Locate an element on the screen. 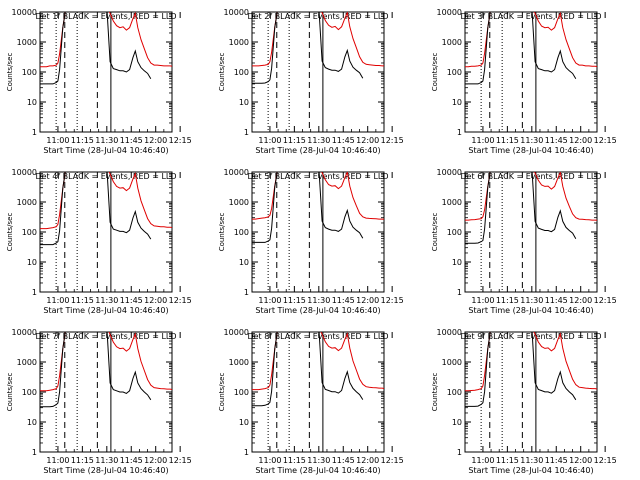  panel-5-series-lld is located at coordinates (318, 196).